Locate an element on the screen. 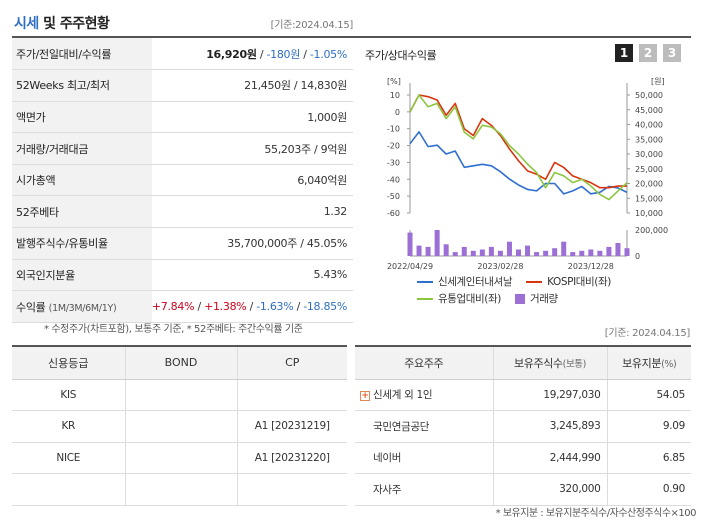 The height and width of the screenshot is (525, 702). row-label: 거래량/거래대금 is located at coordinates (82, 148).